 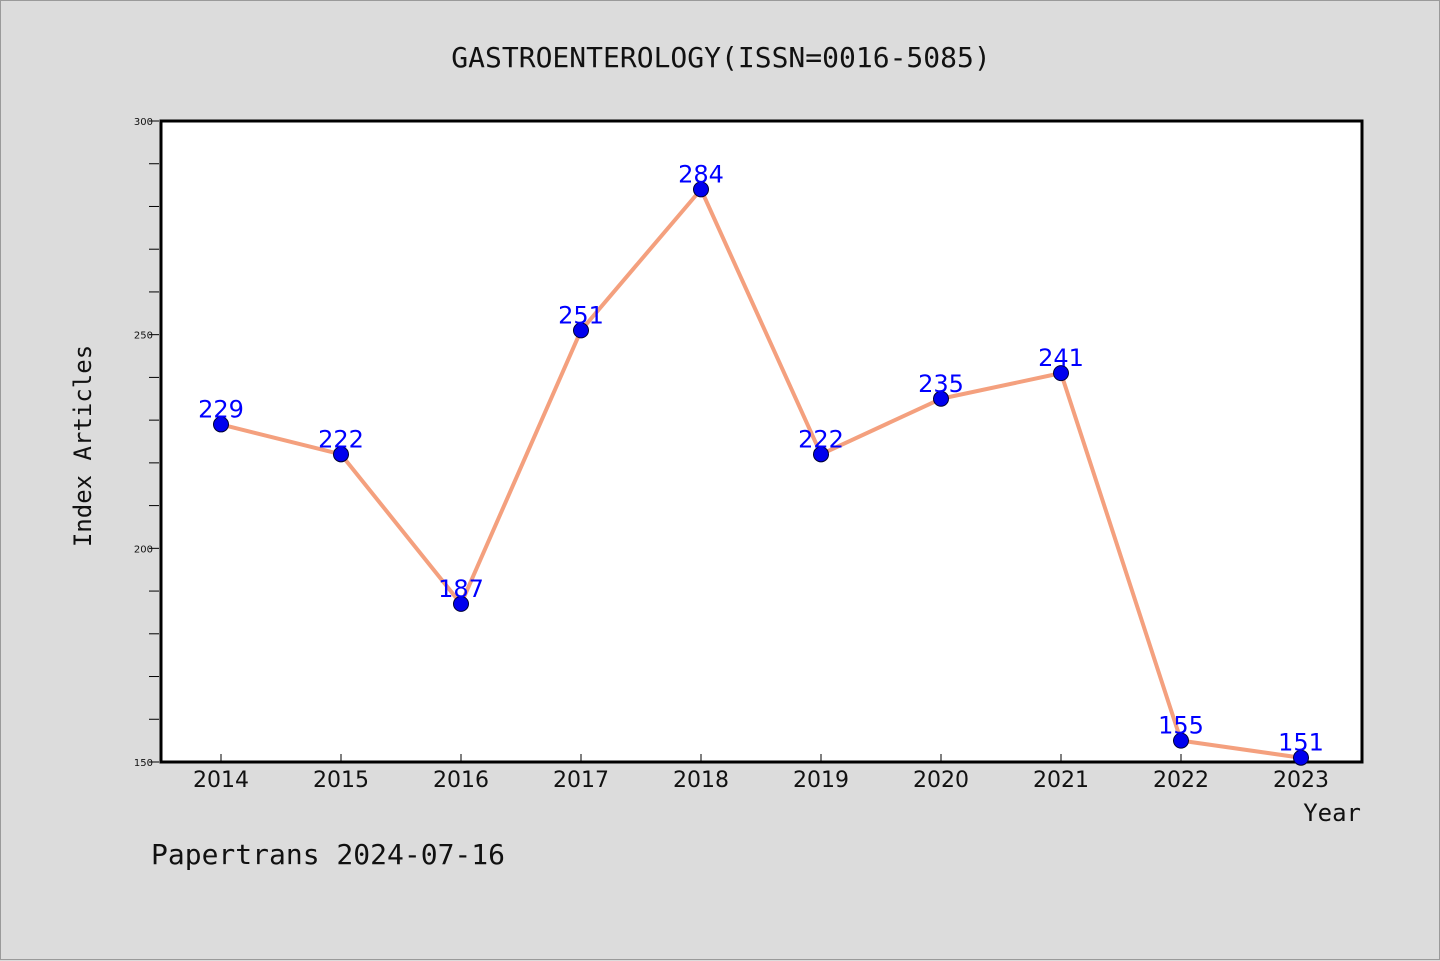 I want to click on x-tick-label: 2019, so click(x=821, y=780).